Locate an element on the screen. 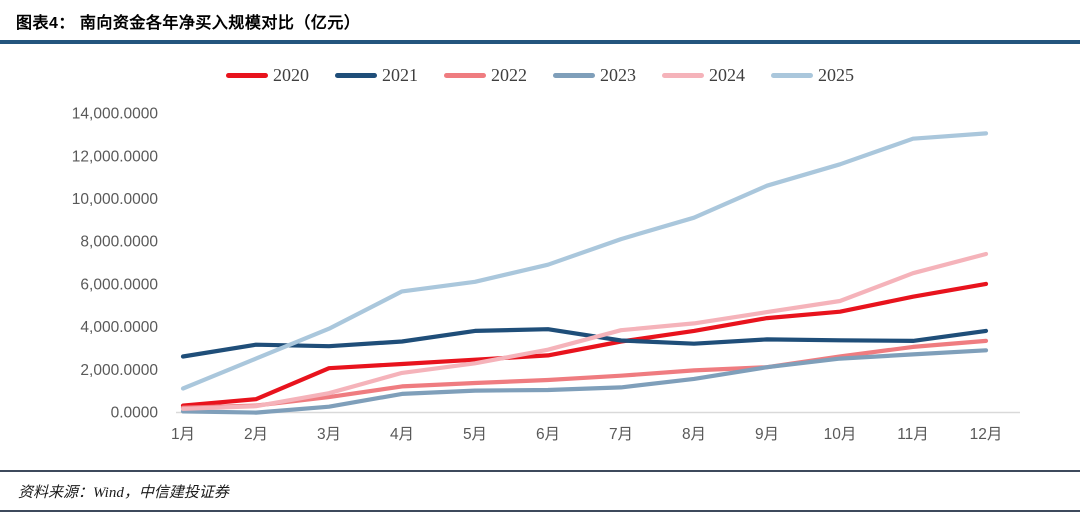 The height and width of the screenshot is (512, 1080). legend-label: 2022 is located at coordinates (509, 75).